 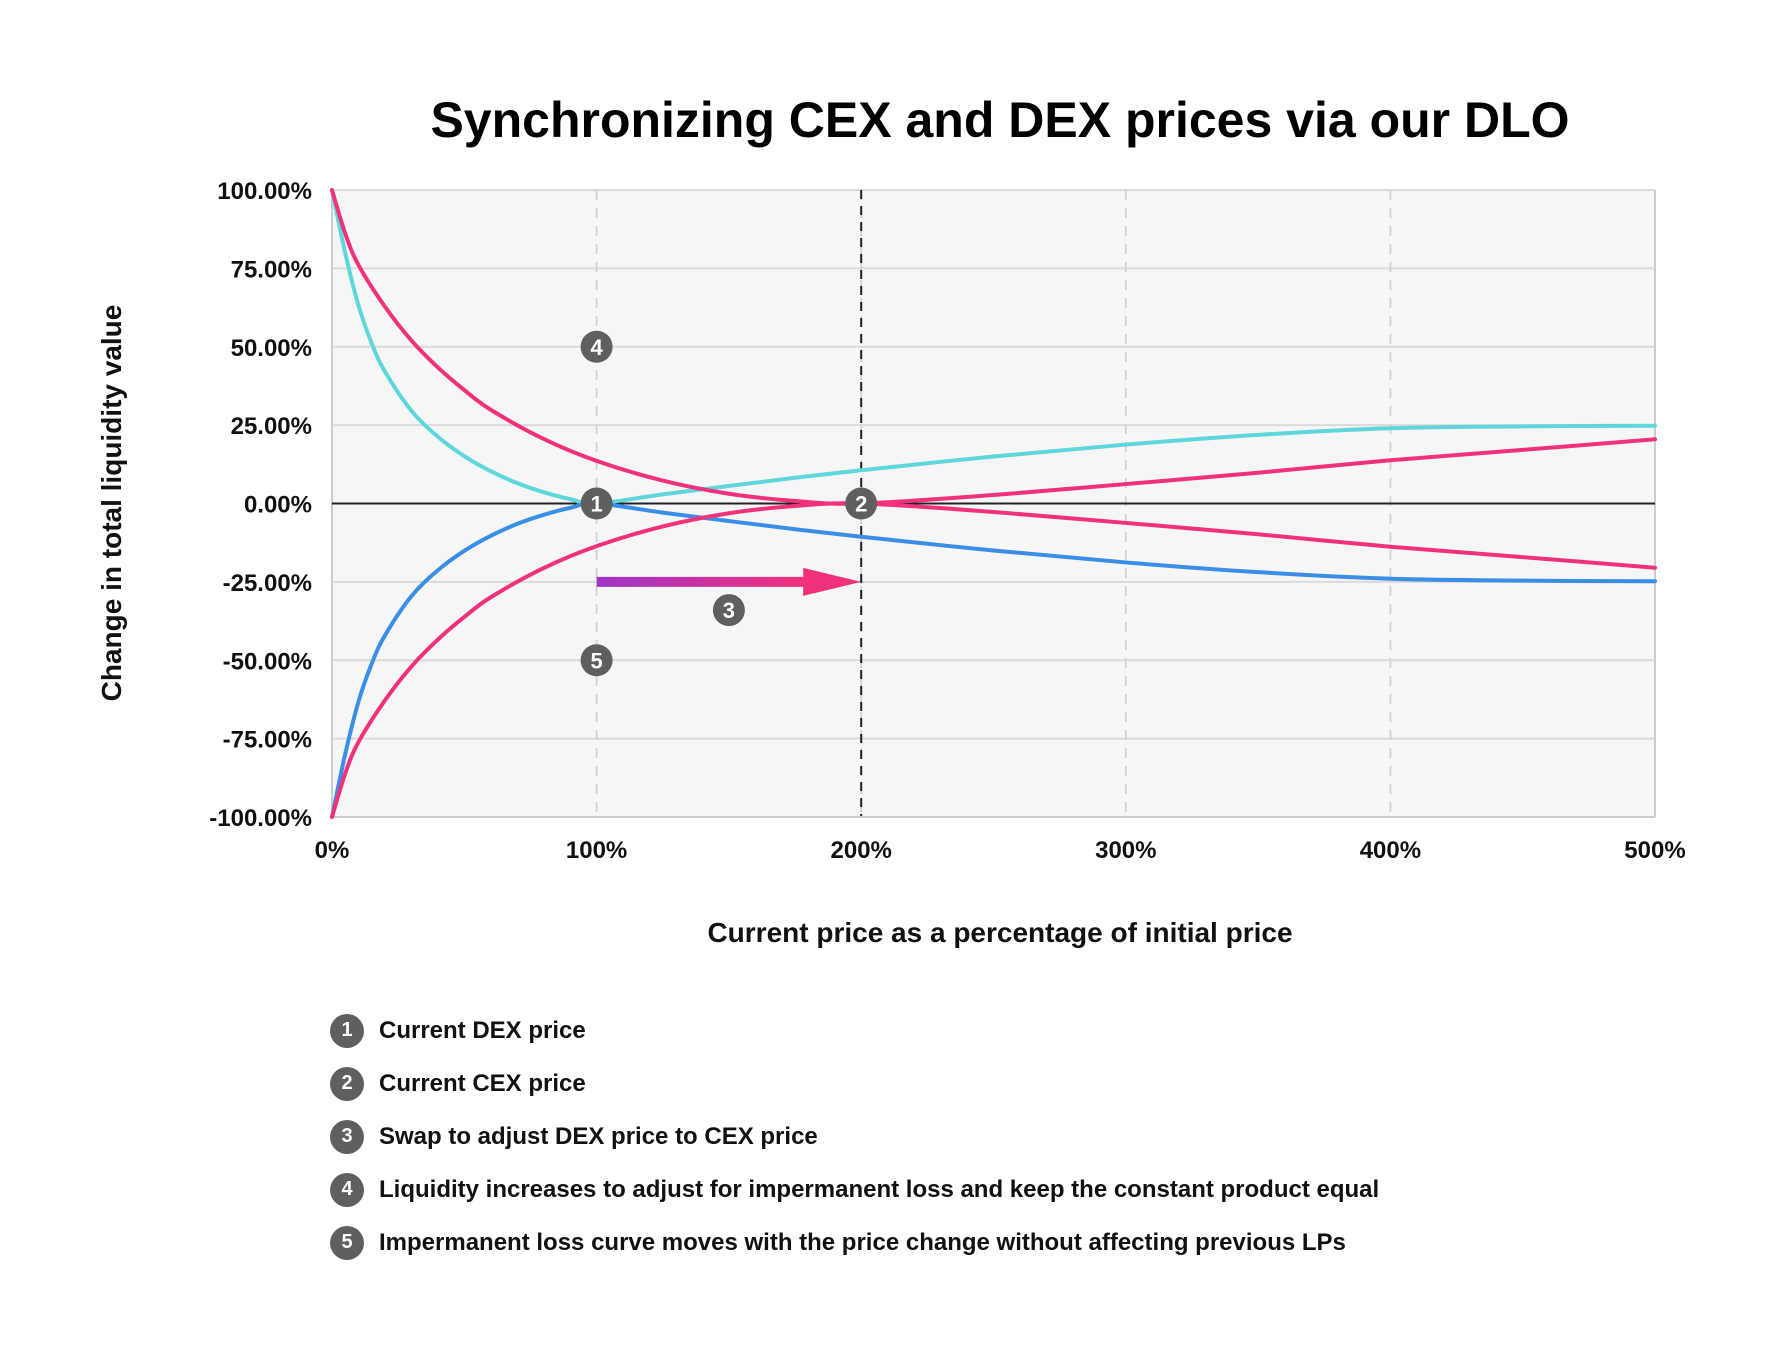 What do you see at coordinates (482, 1083) in the screenshot?
I see `legend-text: Current CEX price` at bounding box center [482, 1083].